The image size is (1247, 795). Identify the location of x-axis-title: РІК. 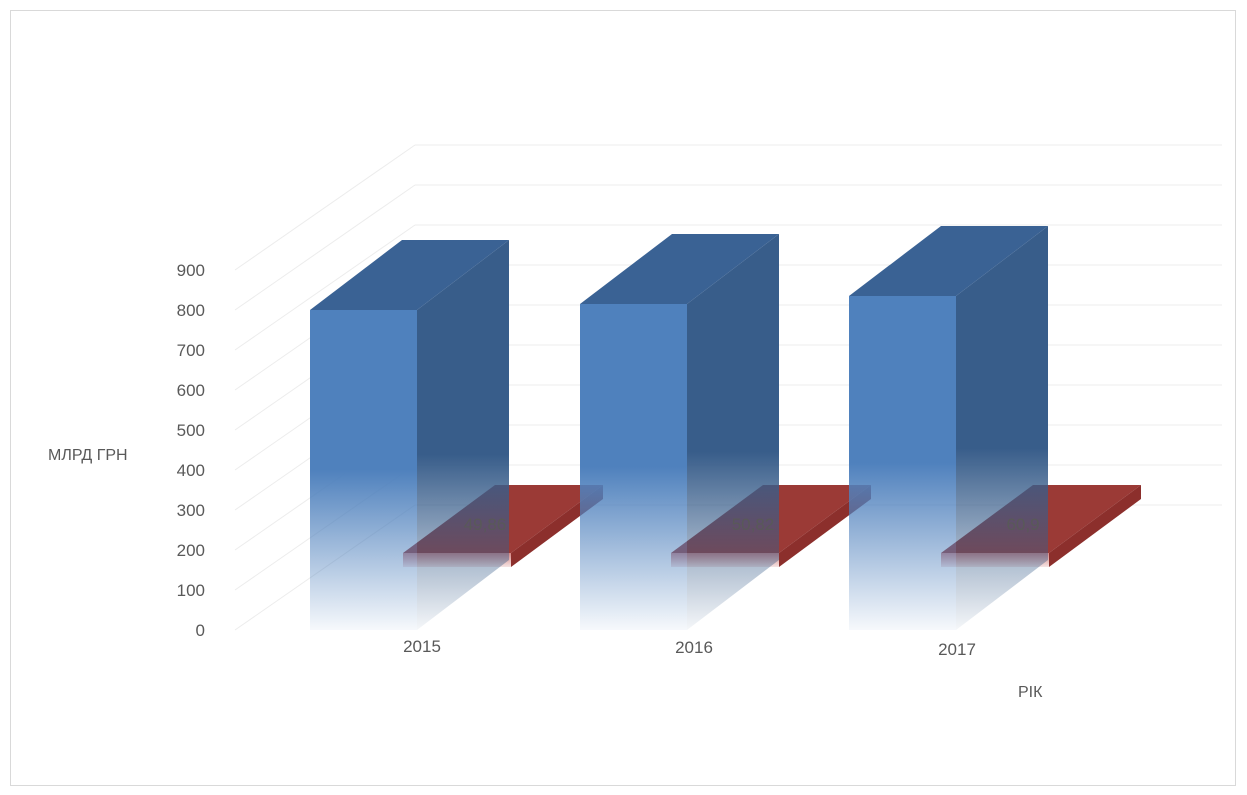
(1030, 692).